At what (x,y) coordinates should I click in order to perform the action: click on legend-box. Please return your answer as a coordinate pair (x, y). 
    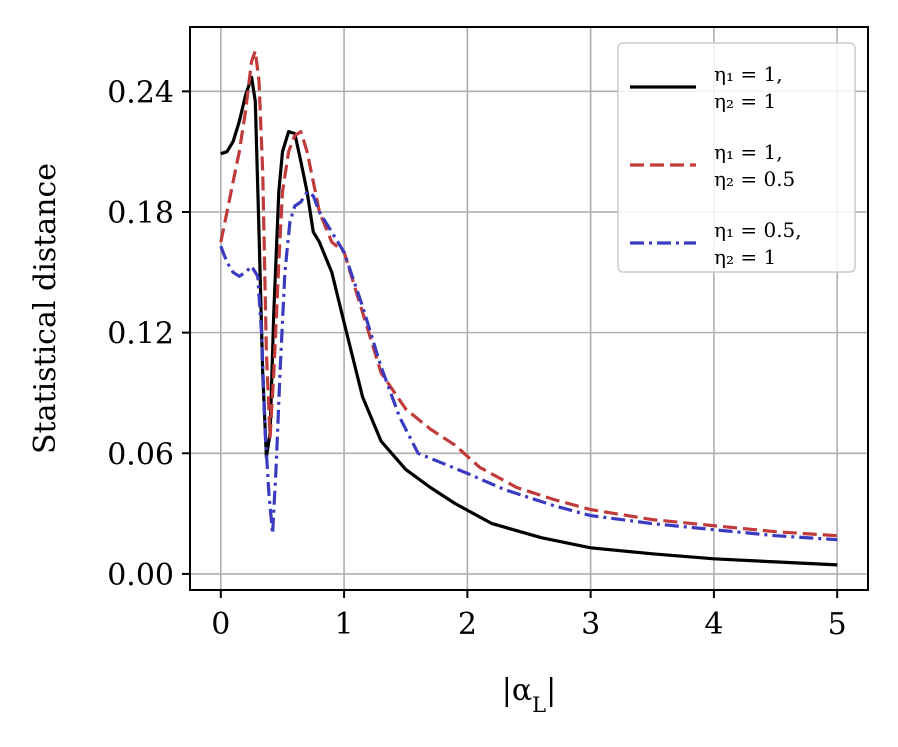
    Looking at the image, I should click on (736, 157).